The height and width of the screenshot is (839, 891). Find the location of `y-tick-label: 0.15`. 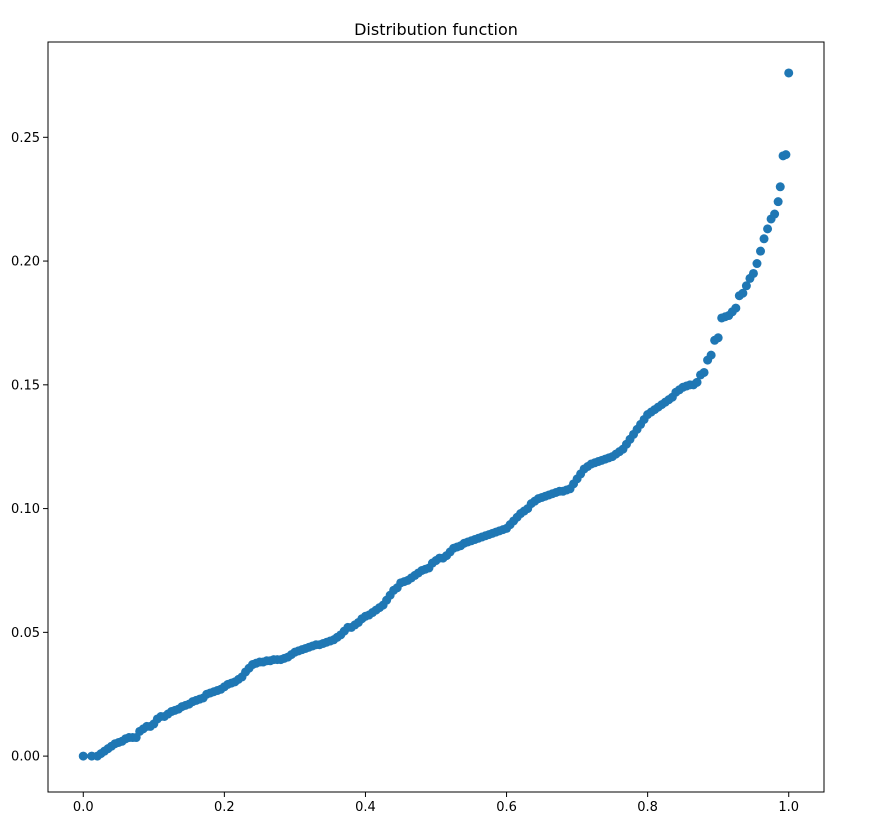

y-tick-label: 0.15 is located at coordinates (25, 385).